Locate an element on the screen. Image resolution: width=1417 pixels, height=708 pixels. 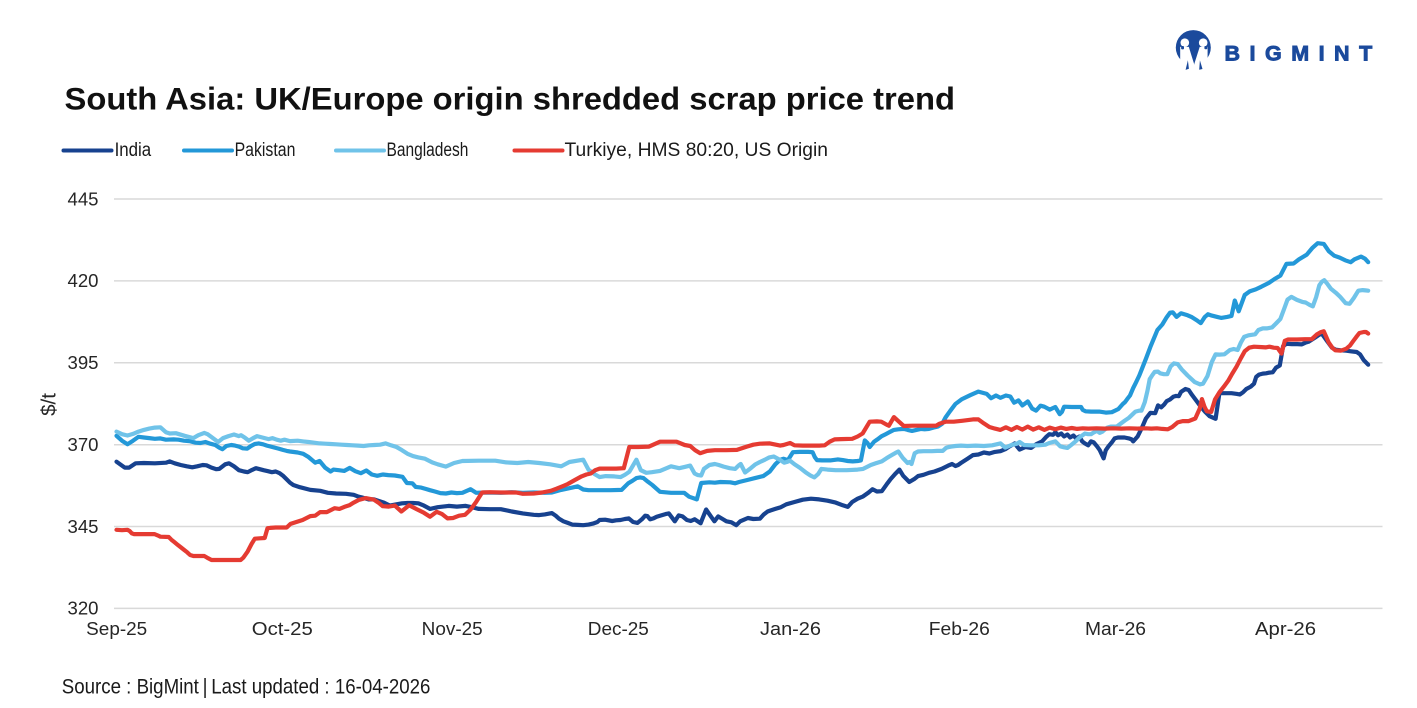
svg-text: Sep-25 is located at coordinates (116, 629).